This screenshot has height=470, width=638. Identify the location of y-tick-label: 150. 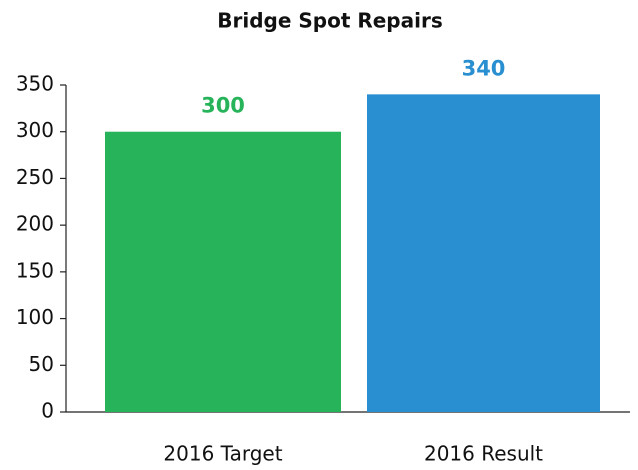
(35, 270).